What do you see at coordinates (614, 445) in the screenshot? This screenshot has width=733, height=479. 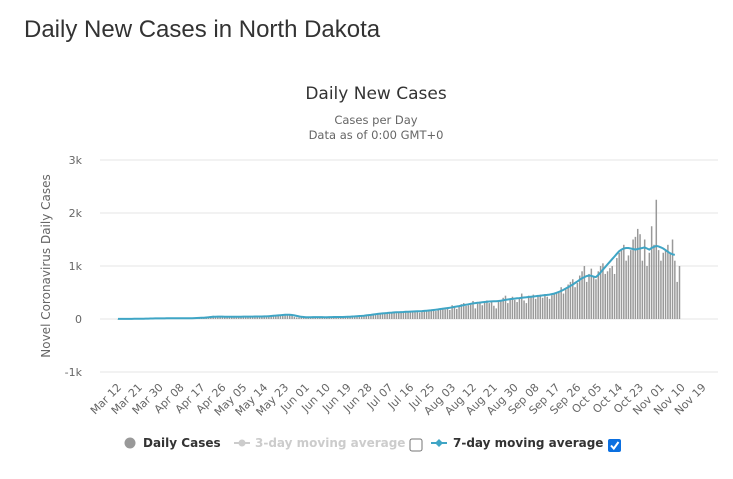 I see `seven-day-average-checkbox` at bounding box center [614, 445].